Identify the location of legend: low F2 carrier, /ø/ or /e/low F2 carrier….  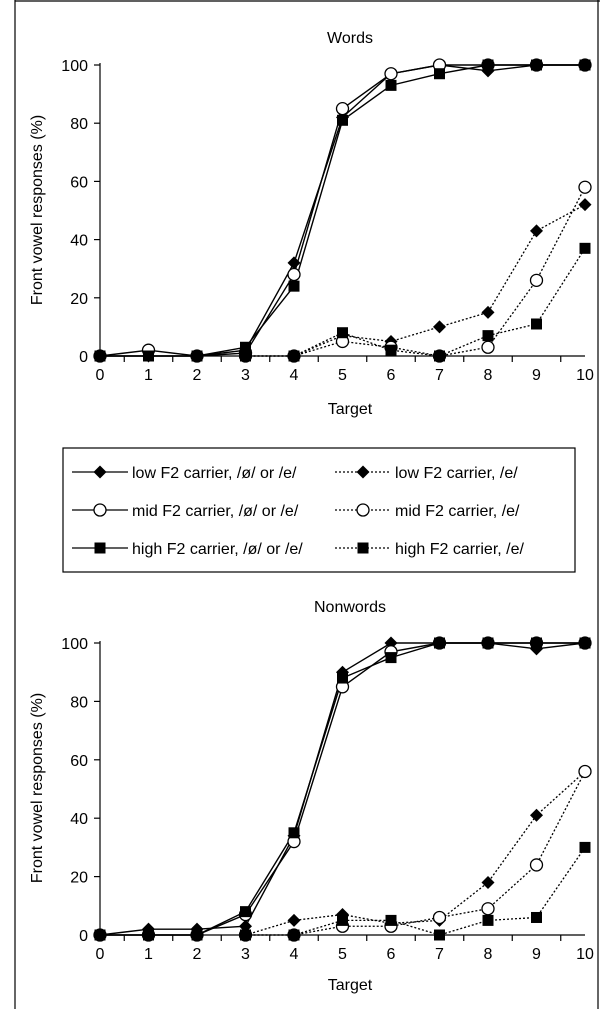
(319, 510).